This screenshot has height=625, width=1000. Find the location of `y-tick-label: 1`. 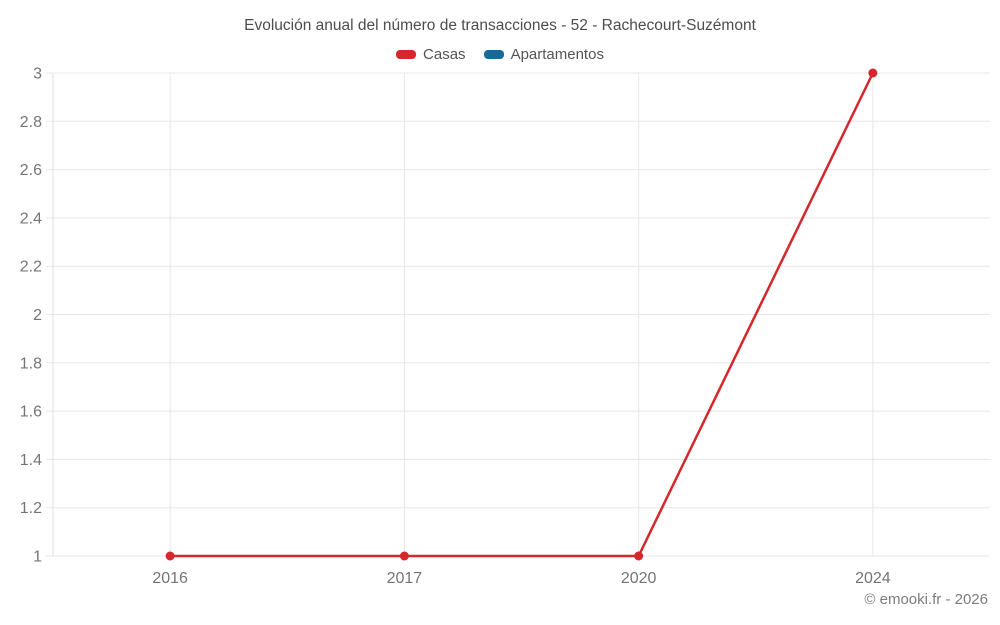

y-tick-label: 1 is located at coordinates (37, 557).